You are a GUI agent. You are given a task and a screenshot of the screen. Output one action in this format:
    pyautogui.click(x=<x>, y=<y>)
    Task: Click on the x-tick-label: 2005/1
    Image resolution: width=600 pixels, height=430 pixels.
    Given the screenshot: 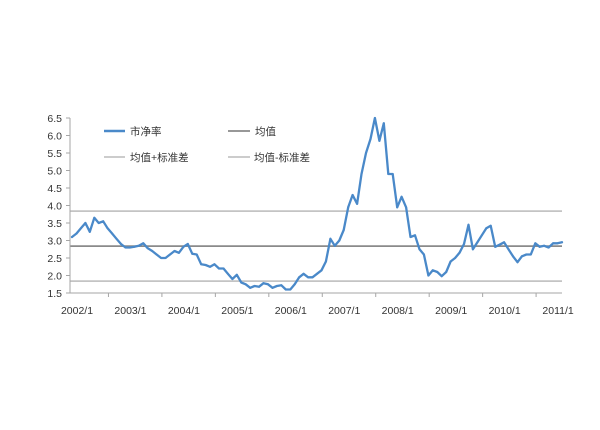 What is the action you would take?
    pyautogui.click(x=237, y=311)
    